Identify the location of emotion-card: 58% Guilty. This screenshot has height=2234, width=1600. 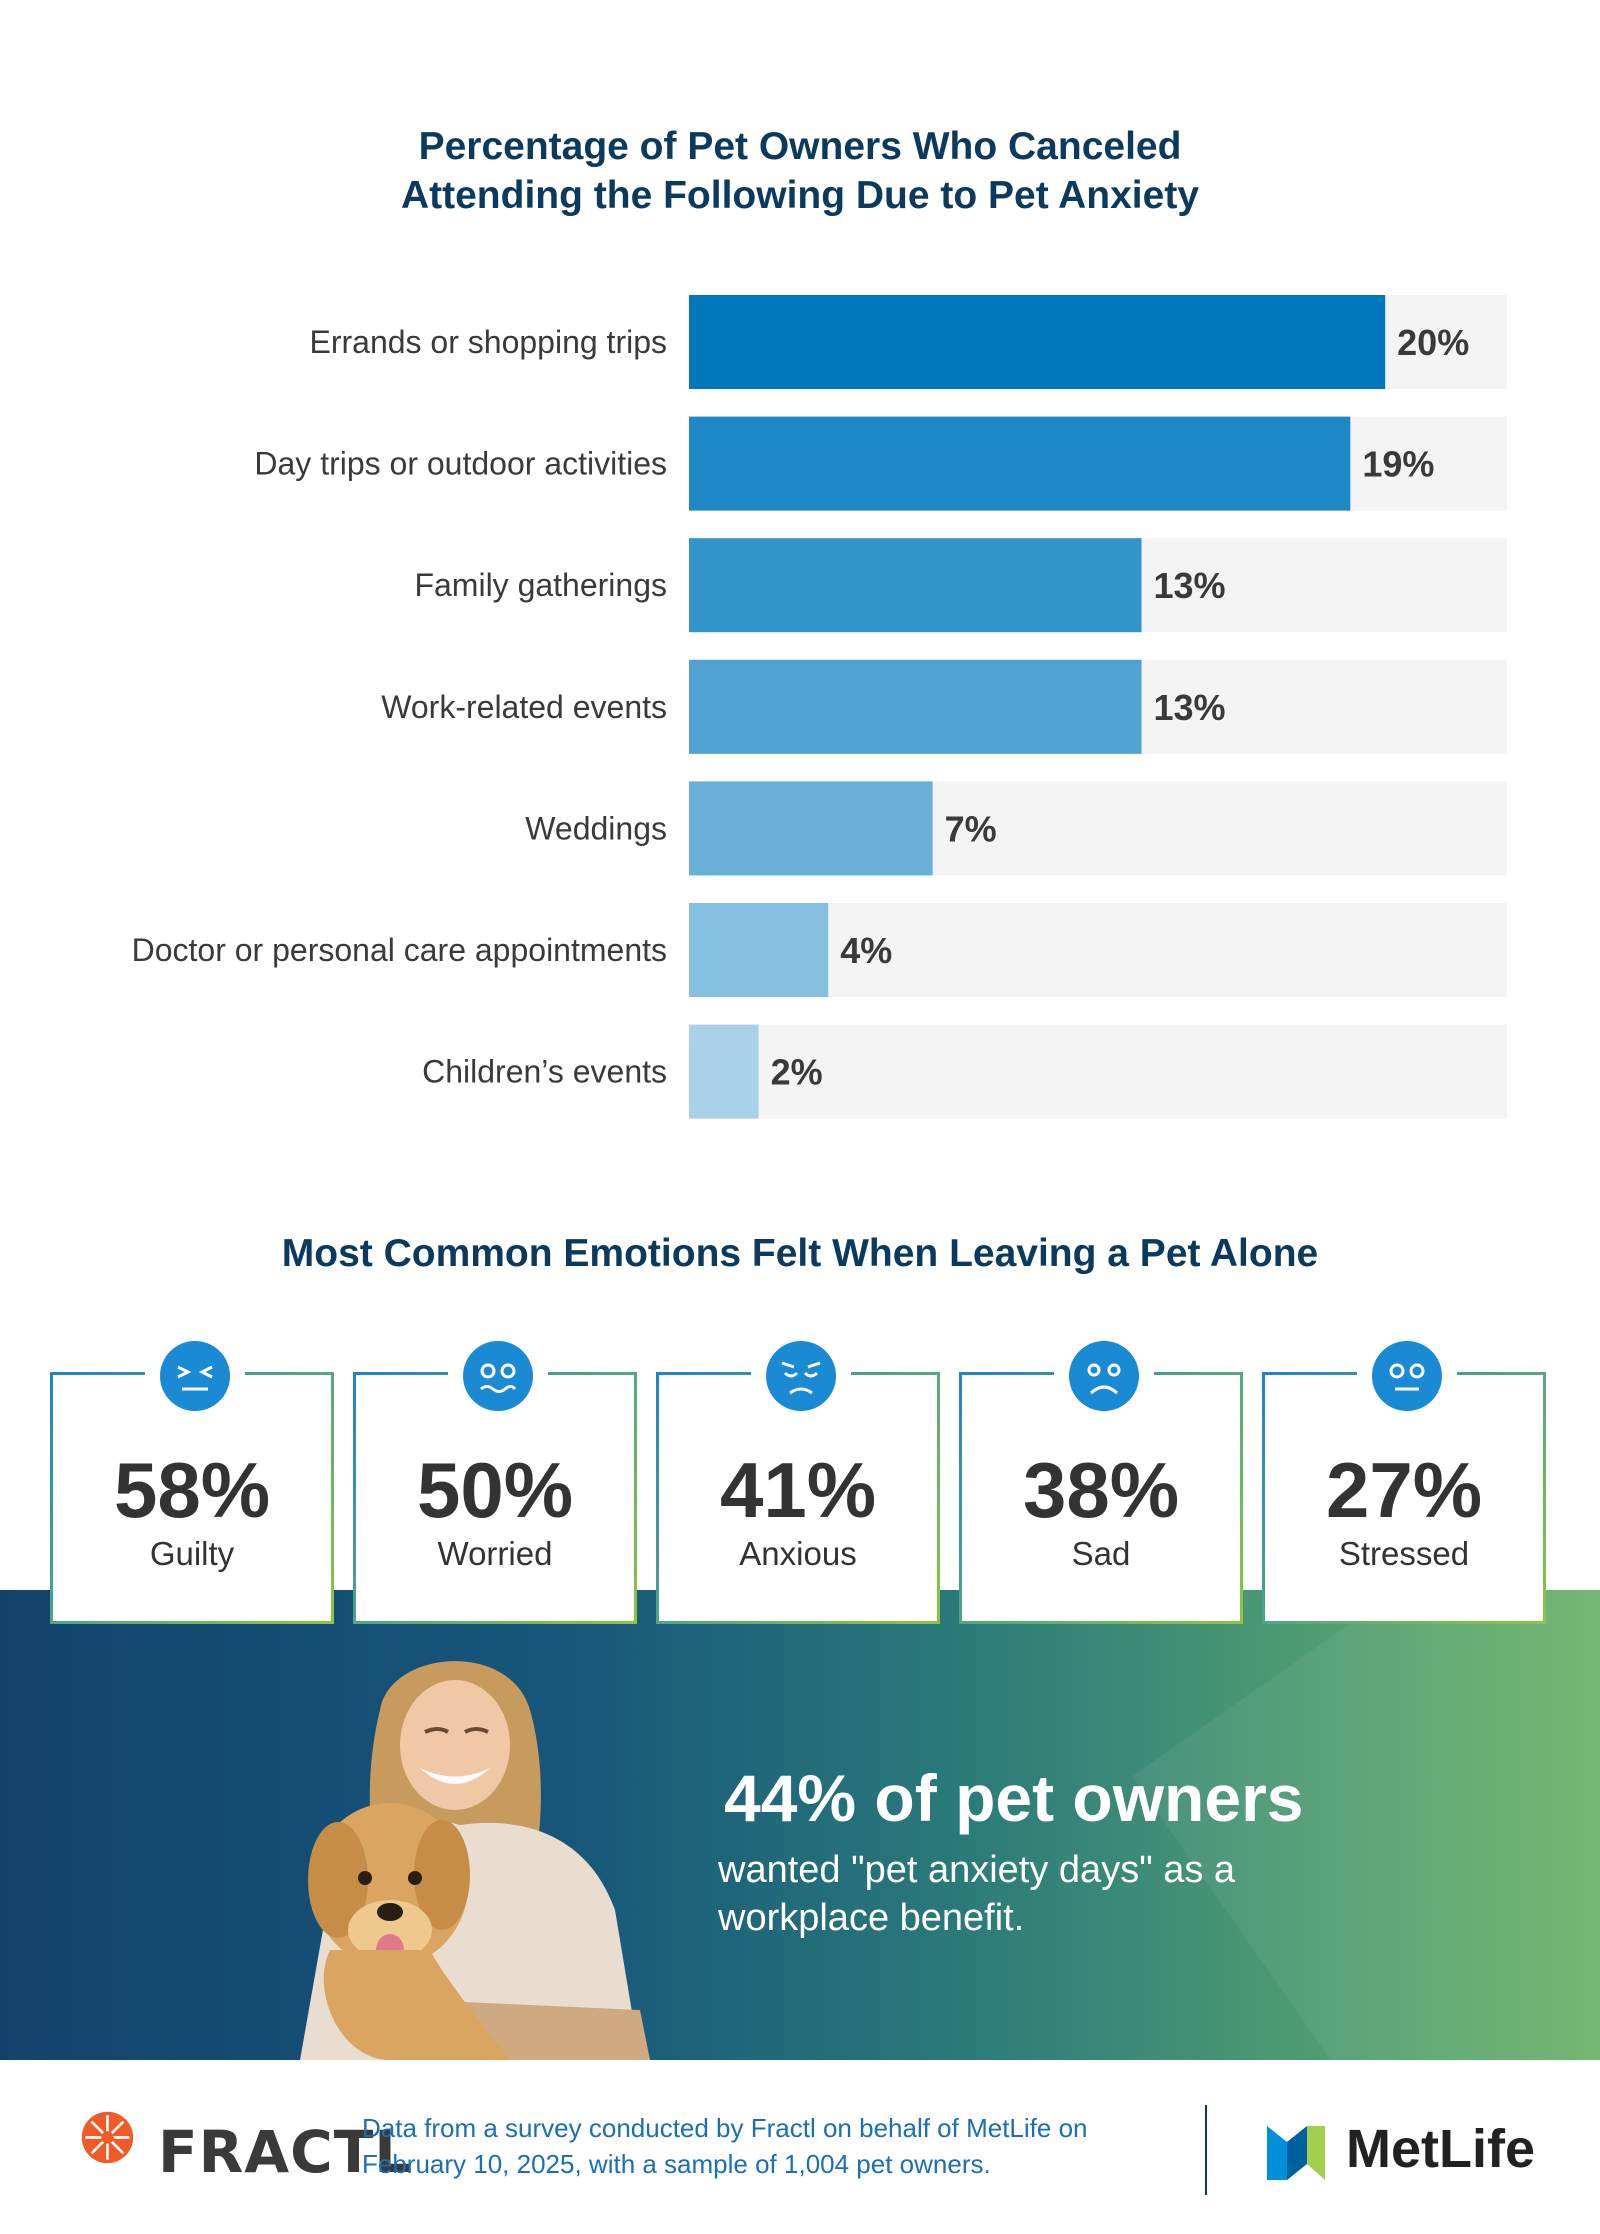
(192, 1482).